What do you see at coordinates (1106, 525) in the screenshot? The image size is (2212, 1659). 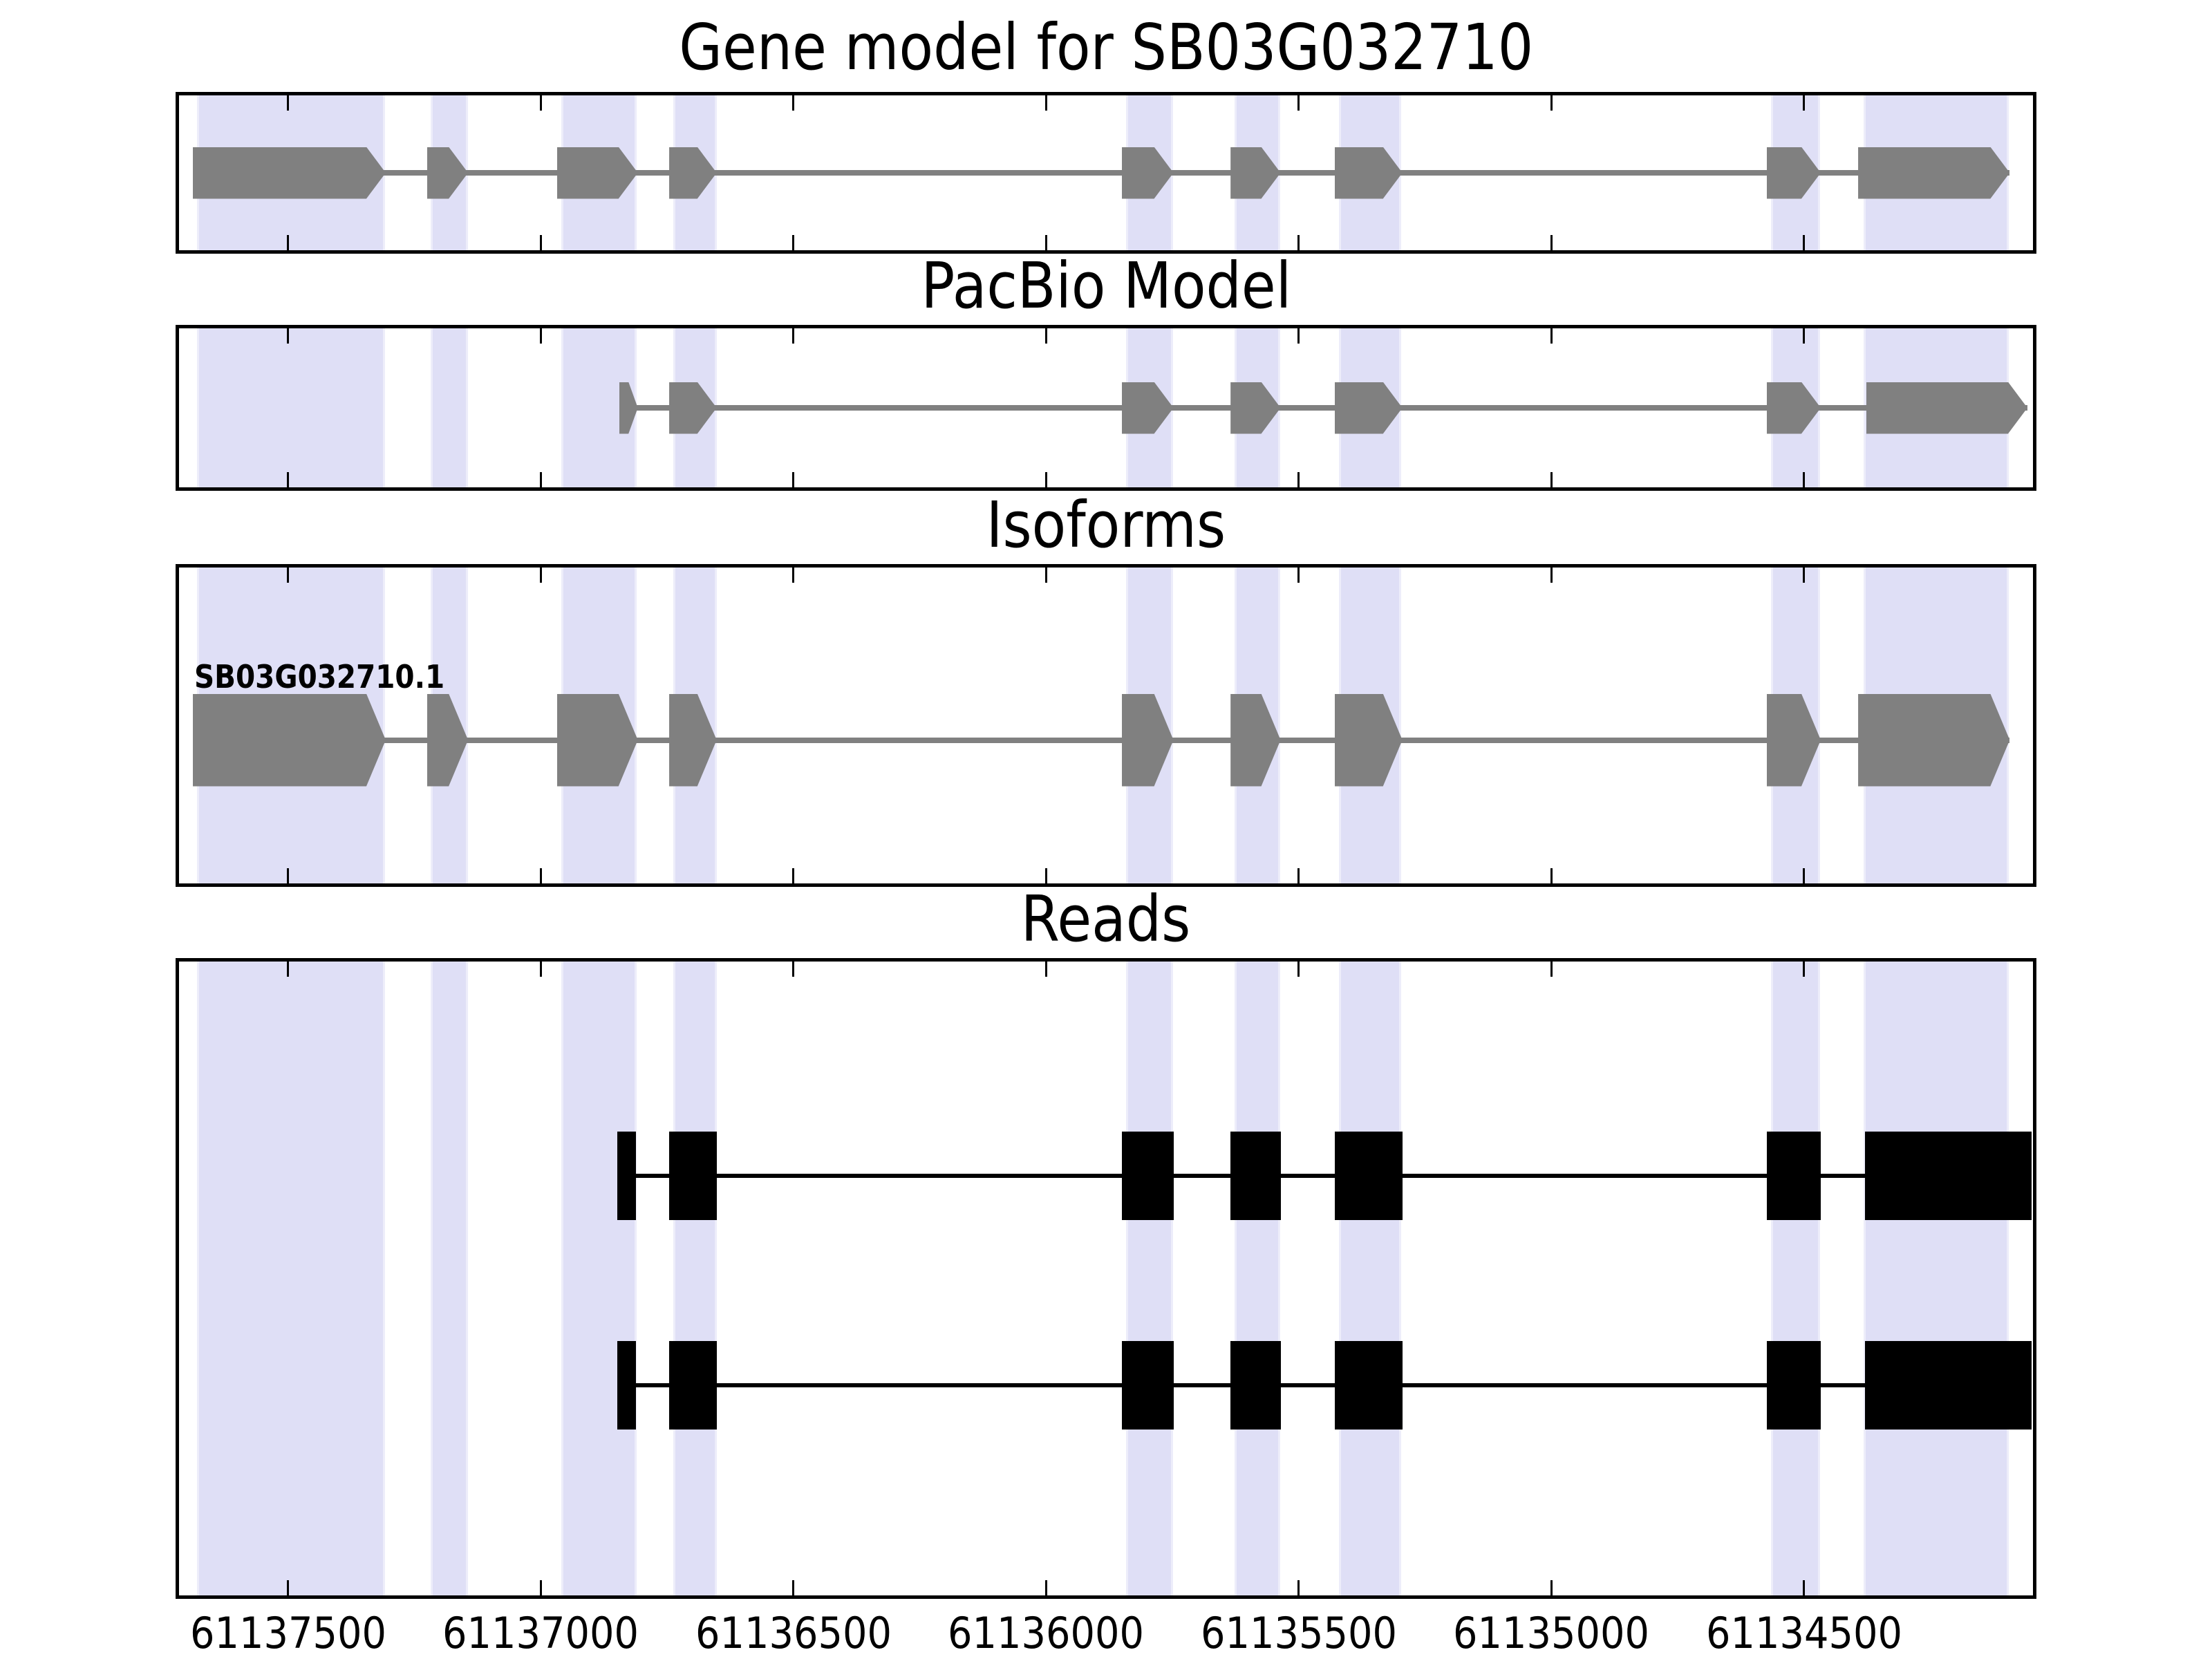 I see `isoforms-panel-title: Isoforms` at bounding box center [1106, 525].